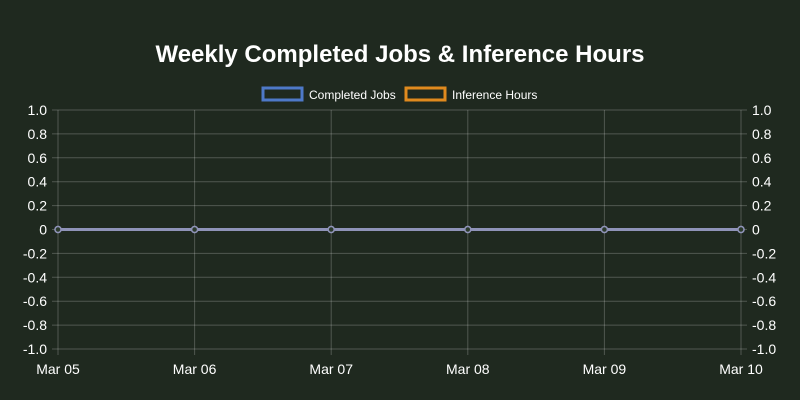 The width and height of the screenshot is (800, 400). I want to click on series-layer, so click(399, 229).